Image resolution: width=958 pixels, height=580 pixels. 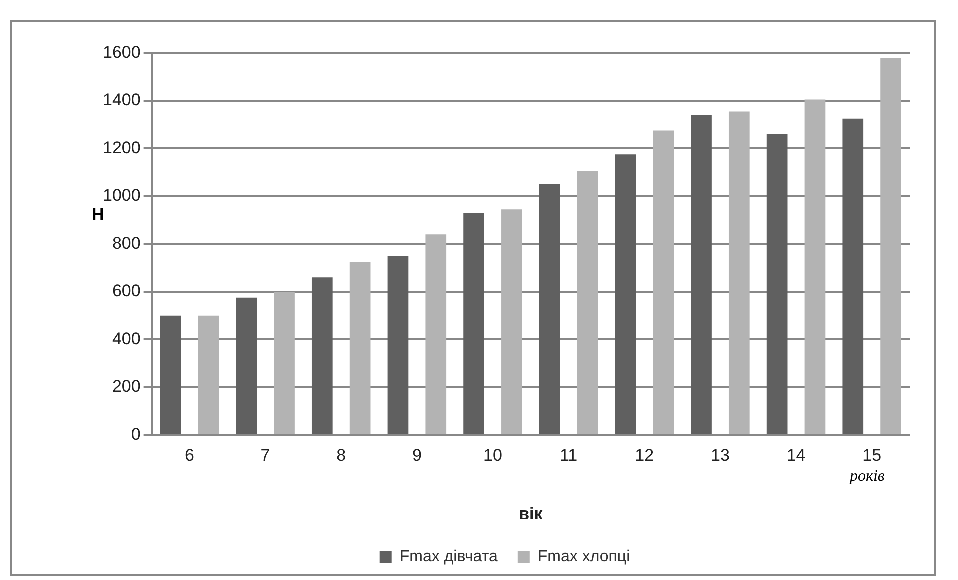 What do you see at coordinates (121, 196) in the screenshot?
I see `y-tick-label: 1000` at bounding box center [121, 196].